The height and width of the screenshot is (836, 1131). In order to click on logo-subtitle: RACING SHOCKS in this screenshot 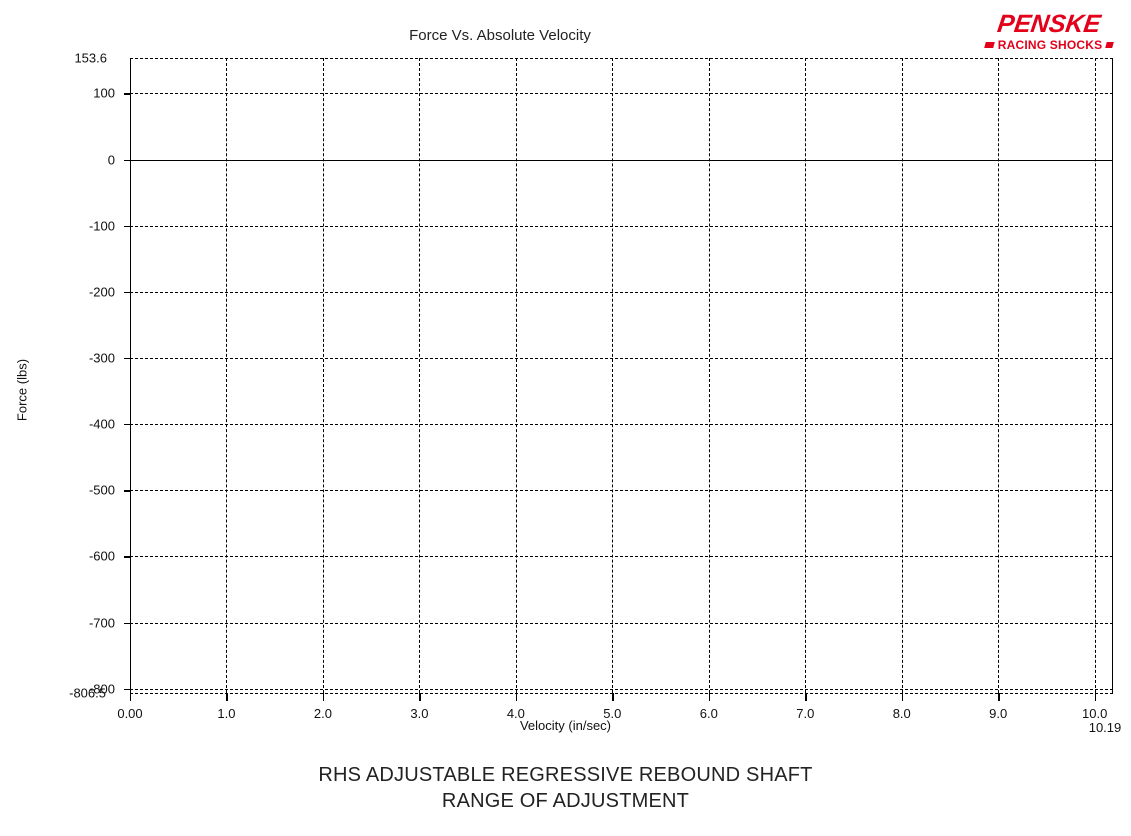, I will do `click(1050, 45)`.